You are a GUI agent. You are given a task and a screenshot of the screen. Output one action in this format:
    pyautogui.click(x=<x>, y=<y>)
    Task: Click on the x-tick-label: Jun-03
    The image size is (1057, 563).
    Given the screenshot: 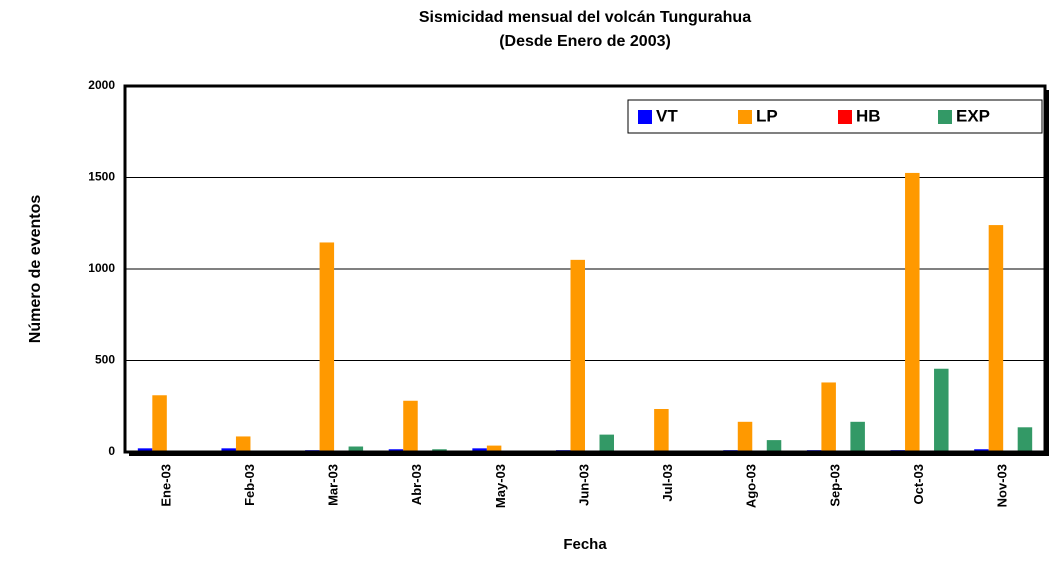 What is the action you would take?
    pyautogui.click(x=583, y=485)
    